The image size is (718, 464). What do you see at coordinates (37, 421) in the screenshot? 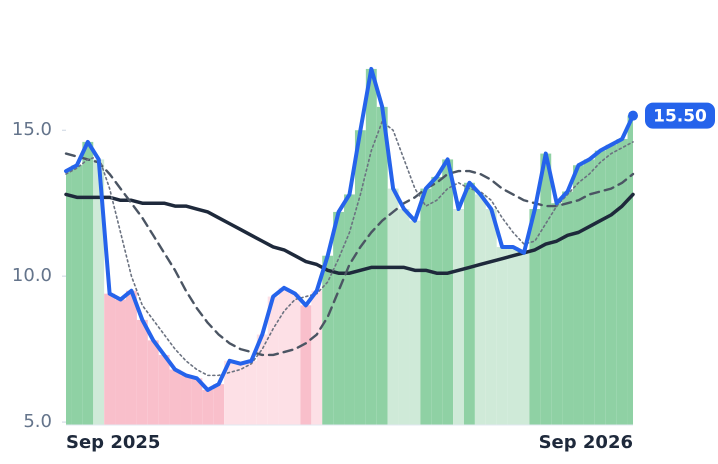
I see `y-tick-label: 5.0` at bounding box center [37, 421].